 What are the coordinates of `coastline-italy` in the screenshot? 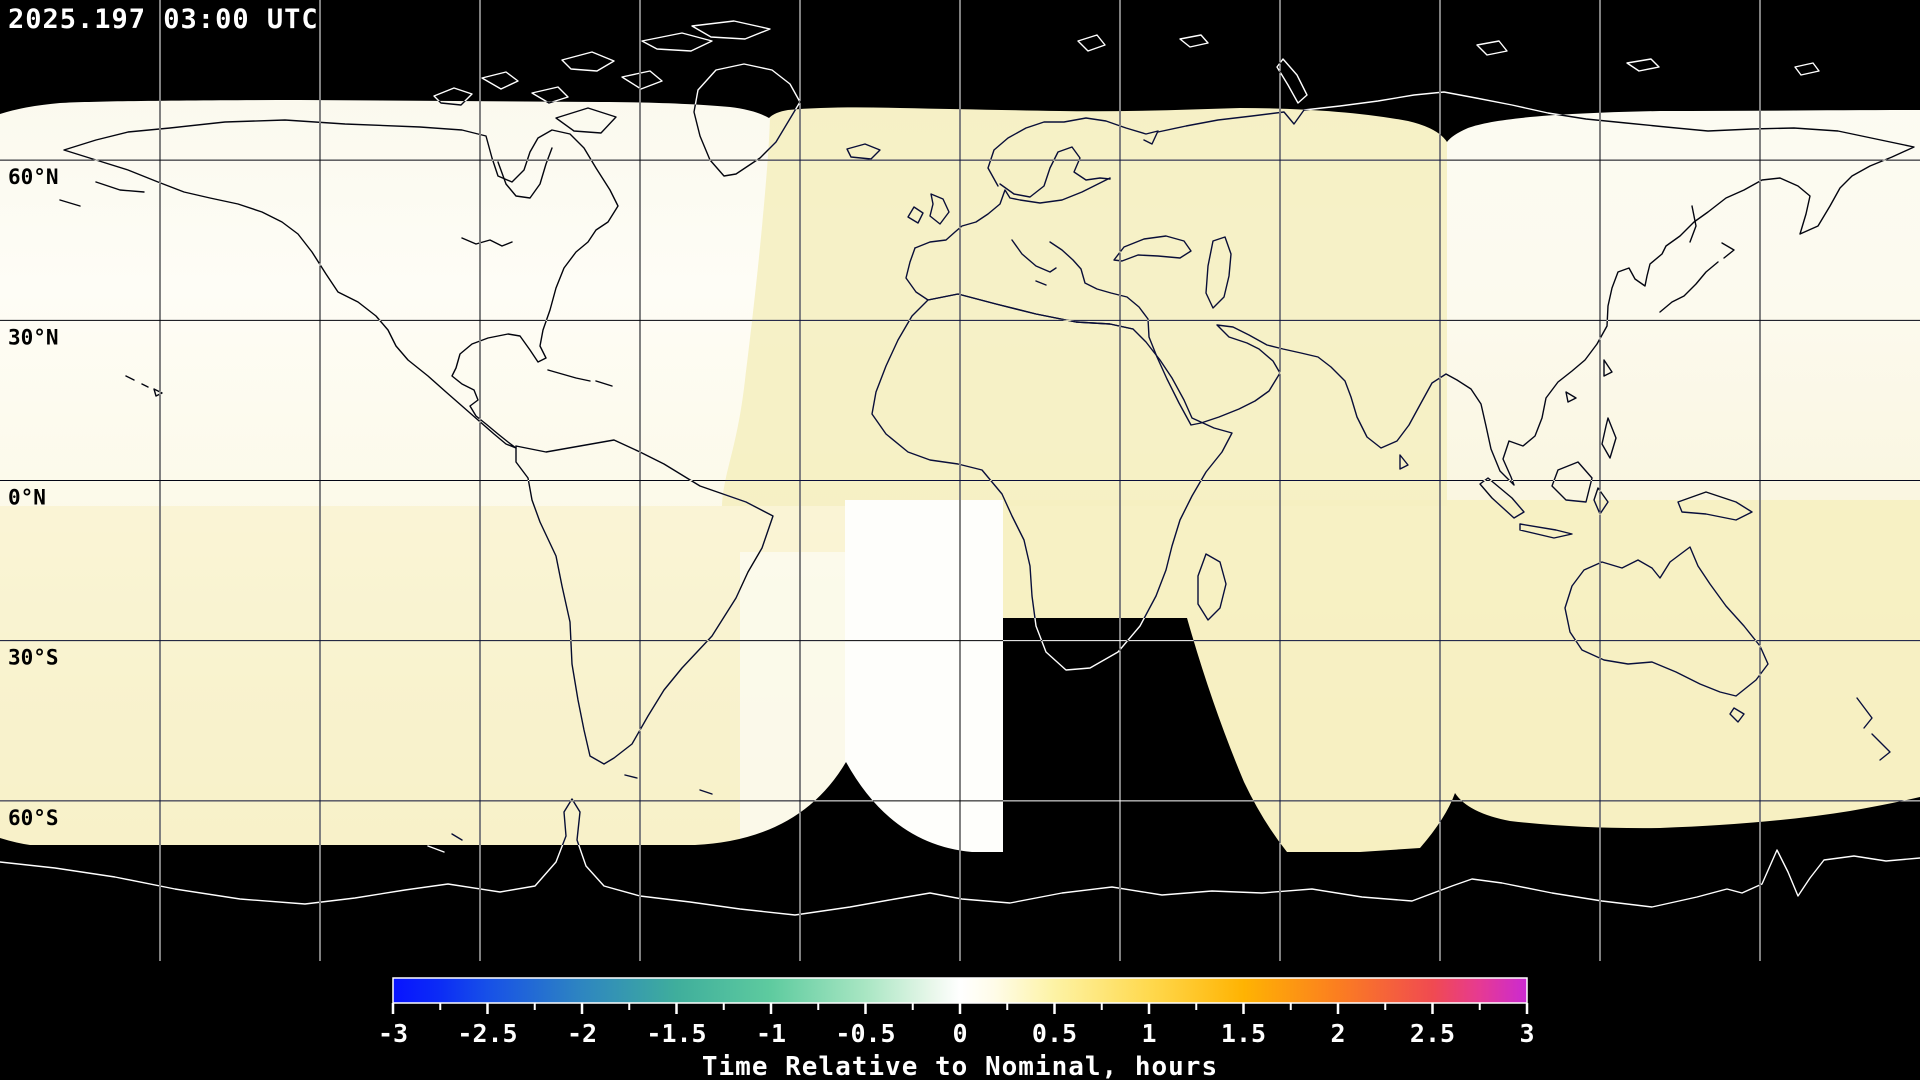 It's located at (1034, 262).